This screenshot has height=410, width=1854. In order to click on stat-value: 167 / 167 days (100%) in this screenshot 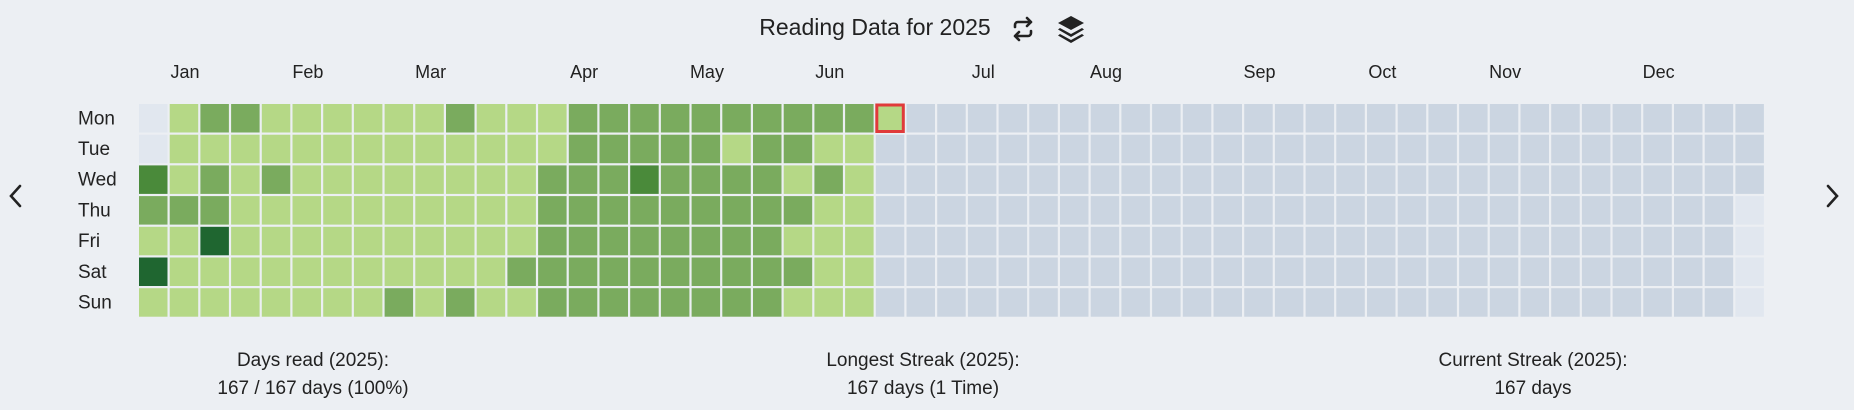, I will do `click(312, 388)`.